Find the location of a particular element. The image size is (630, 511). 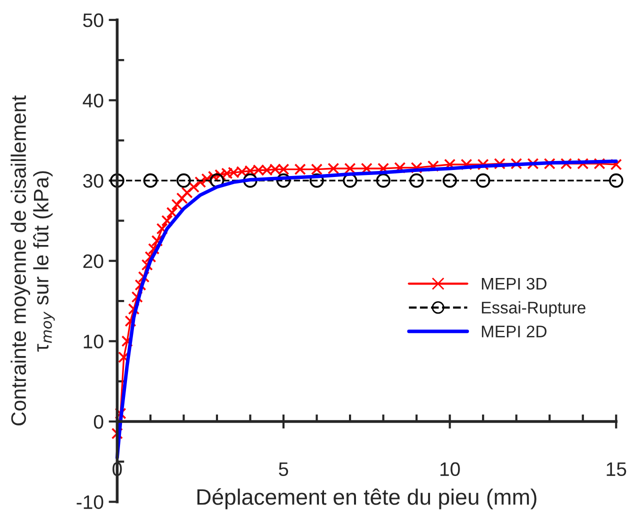

y-tick-label: 0 is located at coordinates (99, 421).